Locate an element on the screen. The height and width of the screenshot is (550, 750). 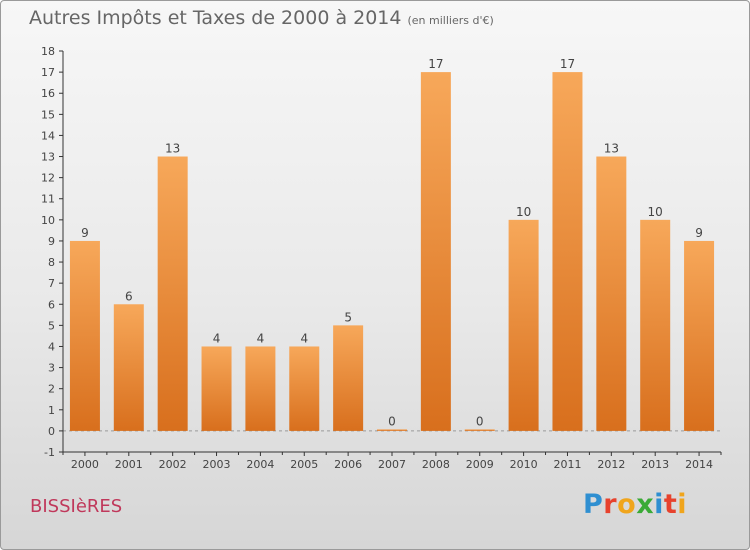
proxiti-logo: Proxiti is located at coordinates (635, 504).